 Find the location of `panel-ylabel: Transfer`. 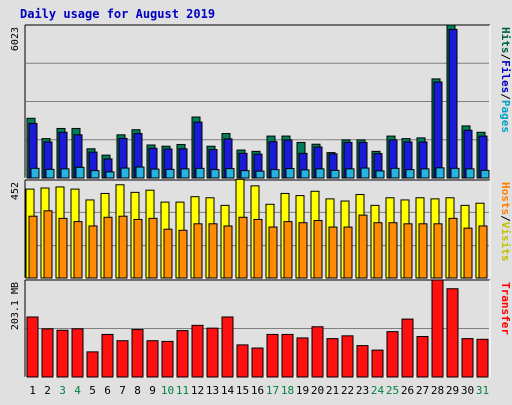

panel-ylabel: Transfer is located at coordinates (505, 308).